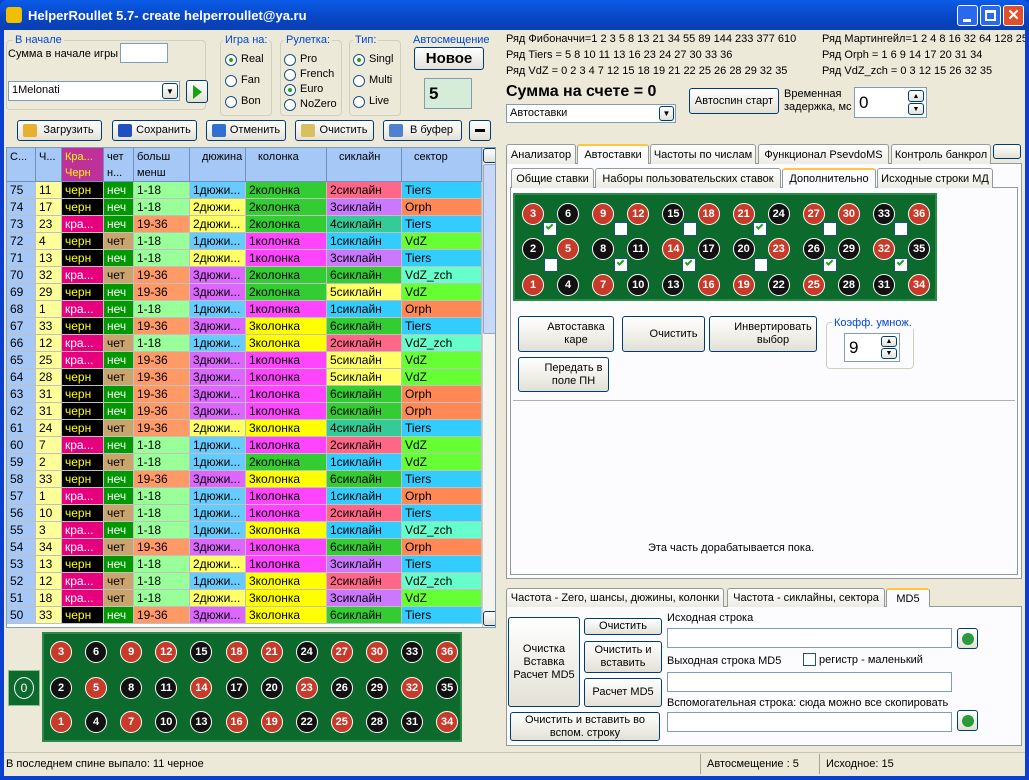  I want to click on spin-down: ▼, so click(916, 109).